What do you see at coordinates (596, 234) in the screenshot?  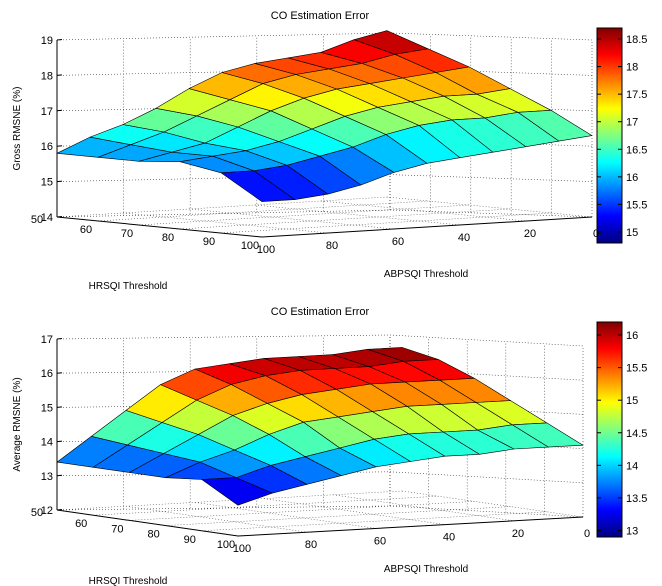 I see `abpsqi-tick-label: 0` at bounding box center [596, 234].